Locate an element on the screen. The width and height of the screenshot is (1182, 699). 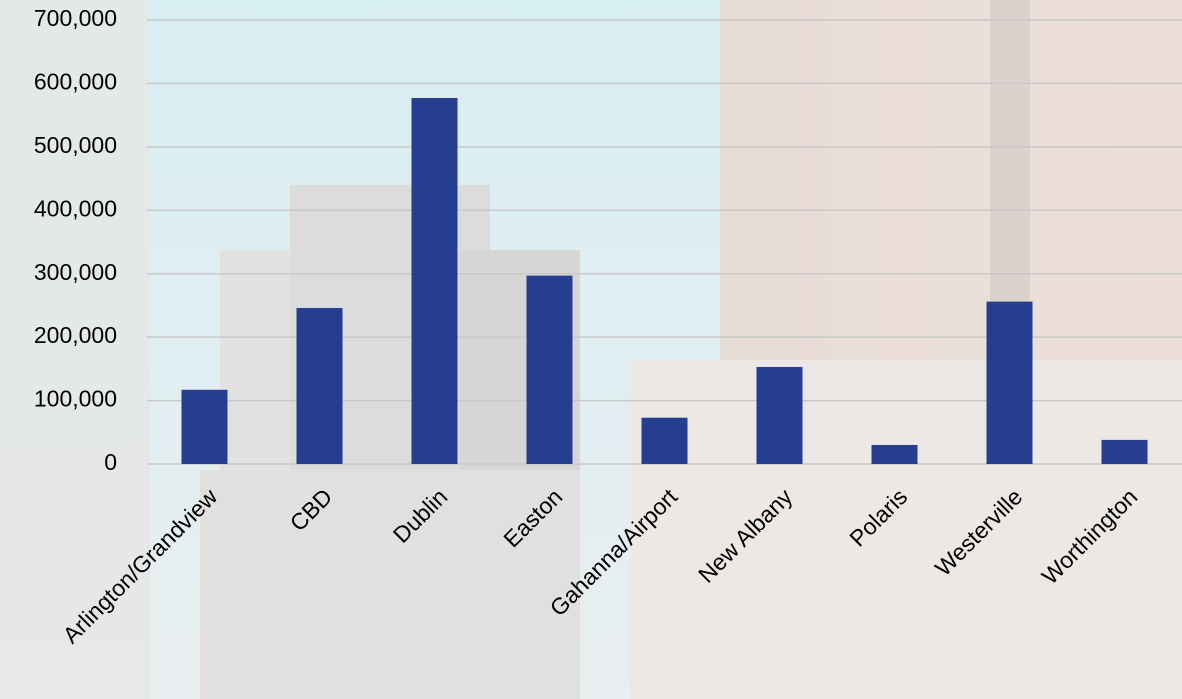
y-tick-label: 200,000 is located at coordinates (75, 335).